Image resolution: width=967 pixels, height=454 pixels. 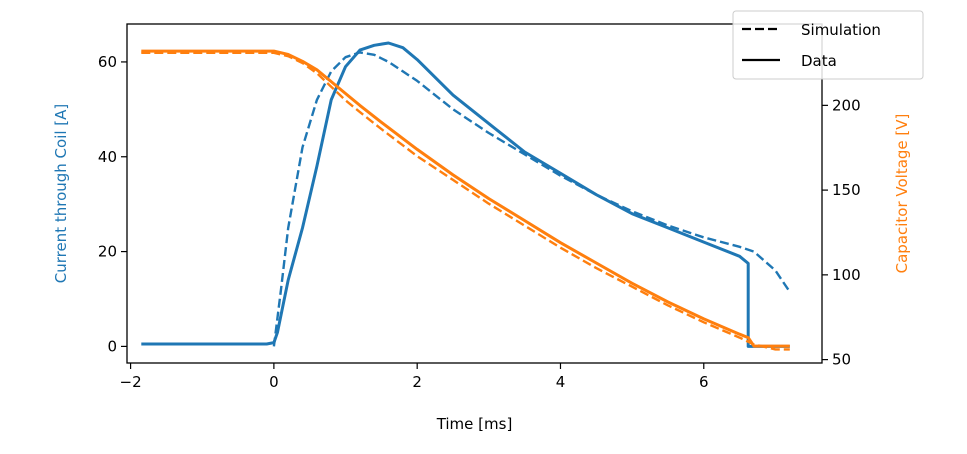 What do you see at coordinates (846, 275) in the screenshot?
I see `y-right-tick-label: 100` at bounding box center [846, 275].